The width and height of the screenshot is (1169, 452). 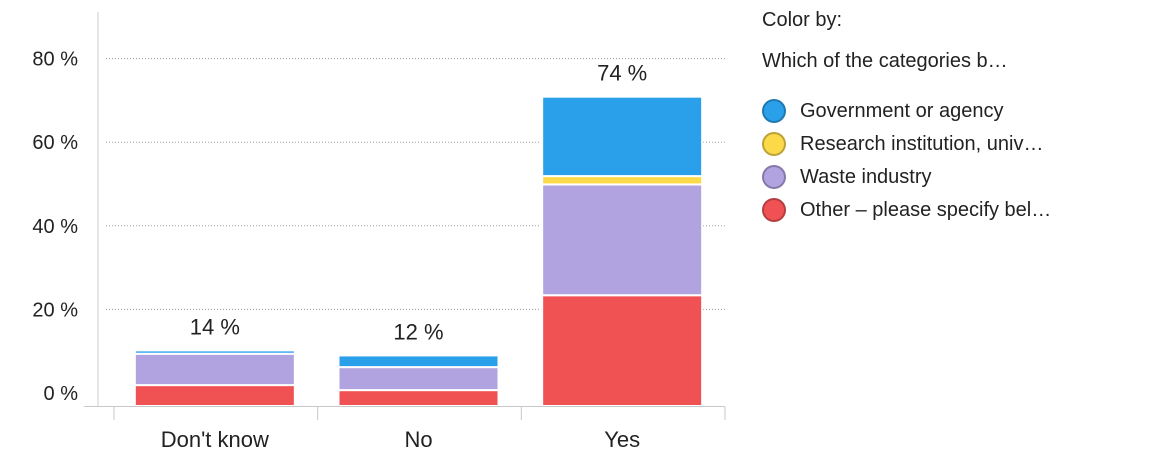 I want to click on legend-item: Waste industry, so click(x=962, y=177).